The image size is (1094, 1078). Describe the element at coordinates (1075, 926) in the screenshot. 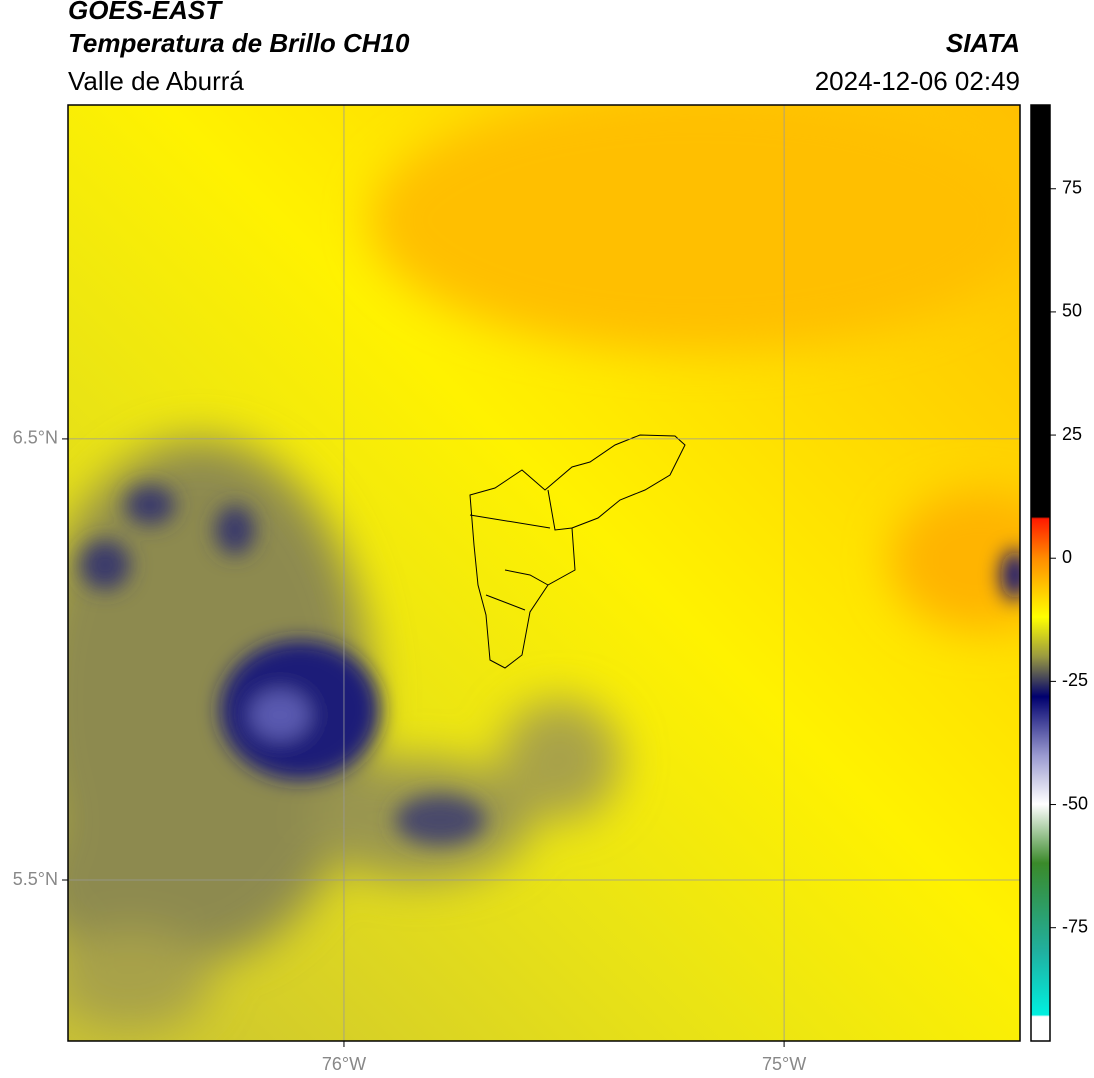

I see `colorbar-tick-label: -75` at that location.